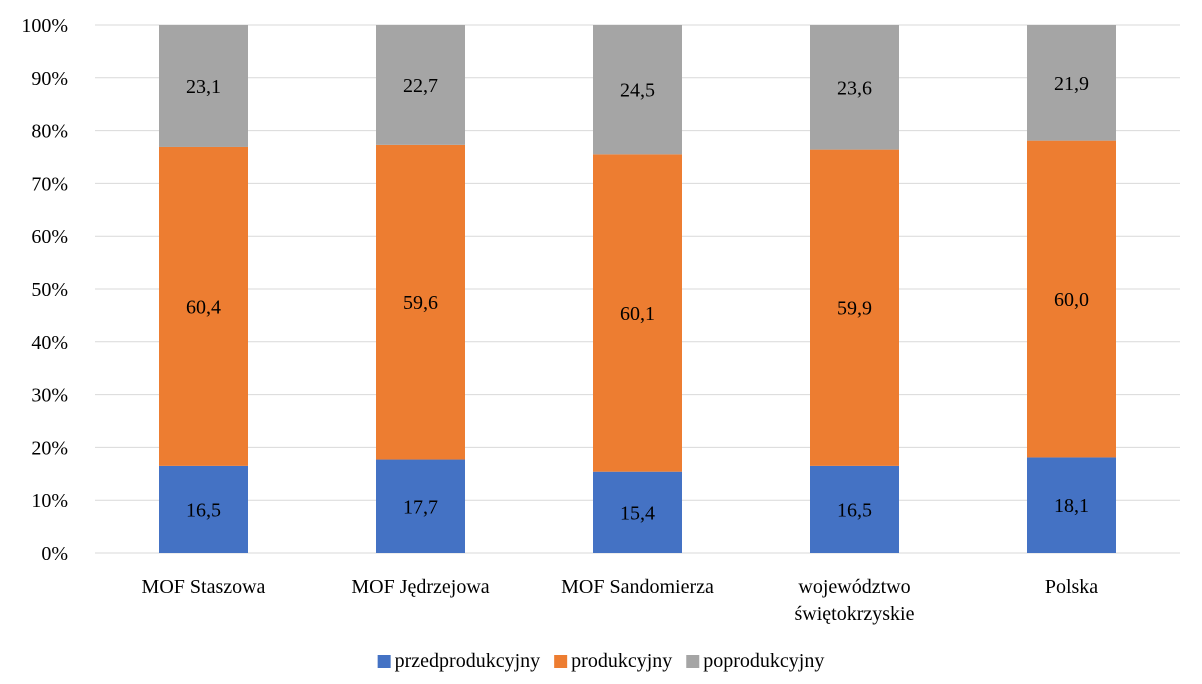 This screenshot has width=1202, height=684. Describe the element at coordinates (561, 661) in the screenshot. I see `legend-swatch-produkcyjny` at that location.